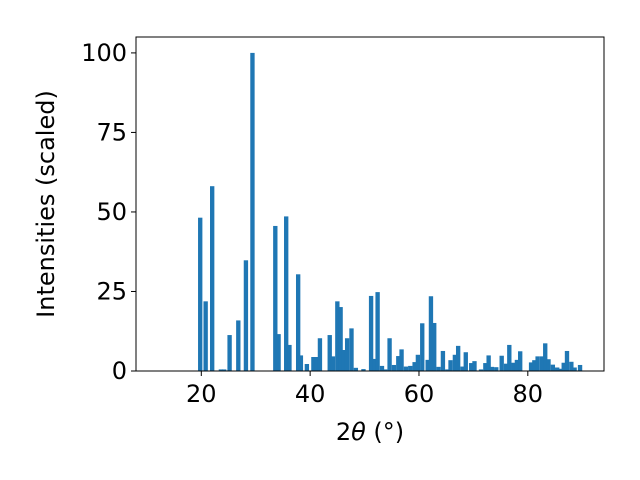  What do you see at coordinates (385, 432) in the screenshot?
I see `x-axis-label-suffix: (°)` at bounding box center [385, 432].